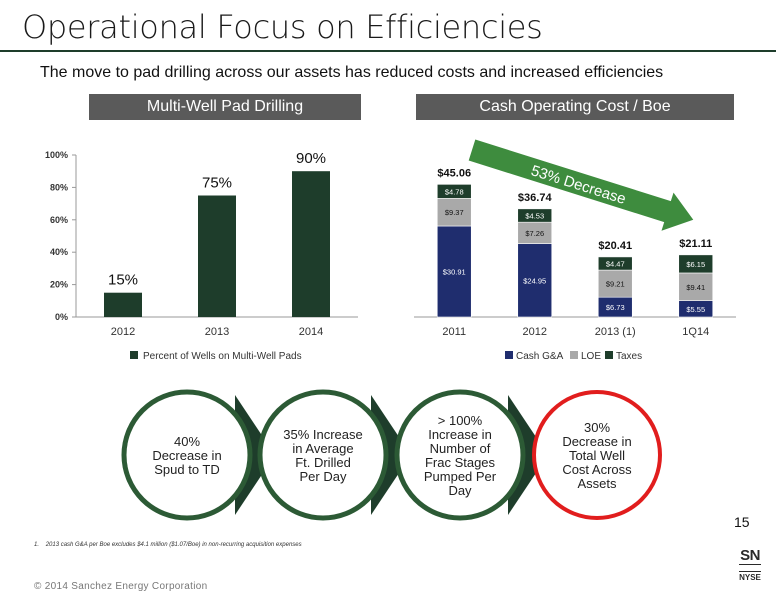 This screenshot has width=776, height=600. What do you see at coordinates (225, 107) in the screenshot?
I see `left-panel-title: Multi-Well Pad Drilling` at bounding box center [225, 107].